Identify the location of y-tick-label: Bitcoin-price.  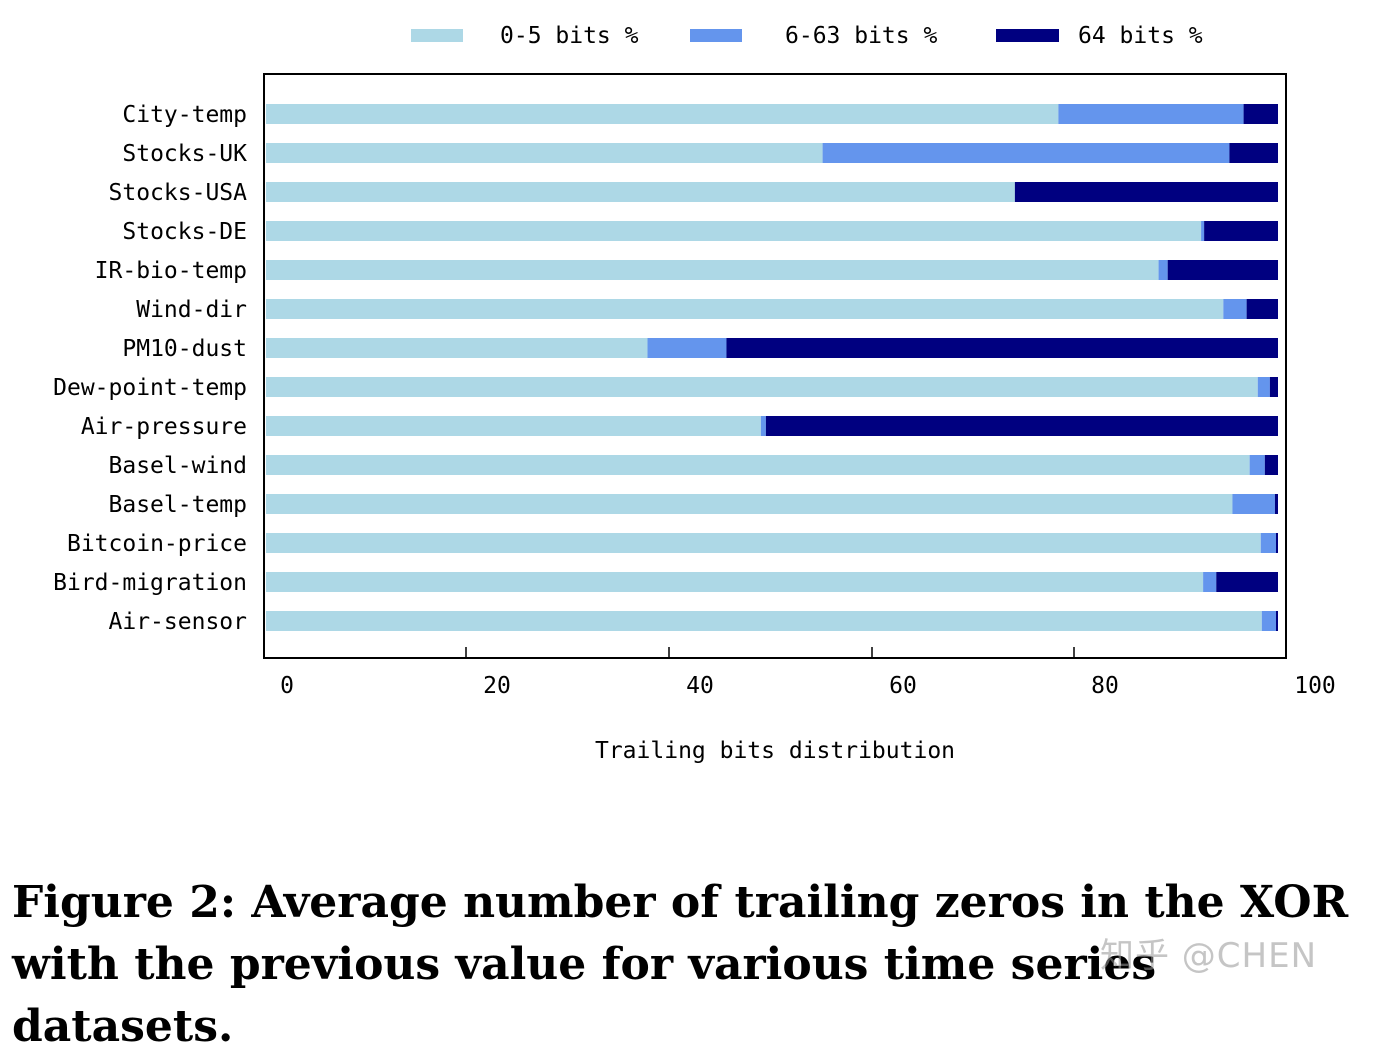
(157, 544).